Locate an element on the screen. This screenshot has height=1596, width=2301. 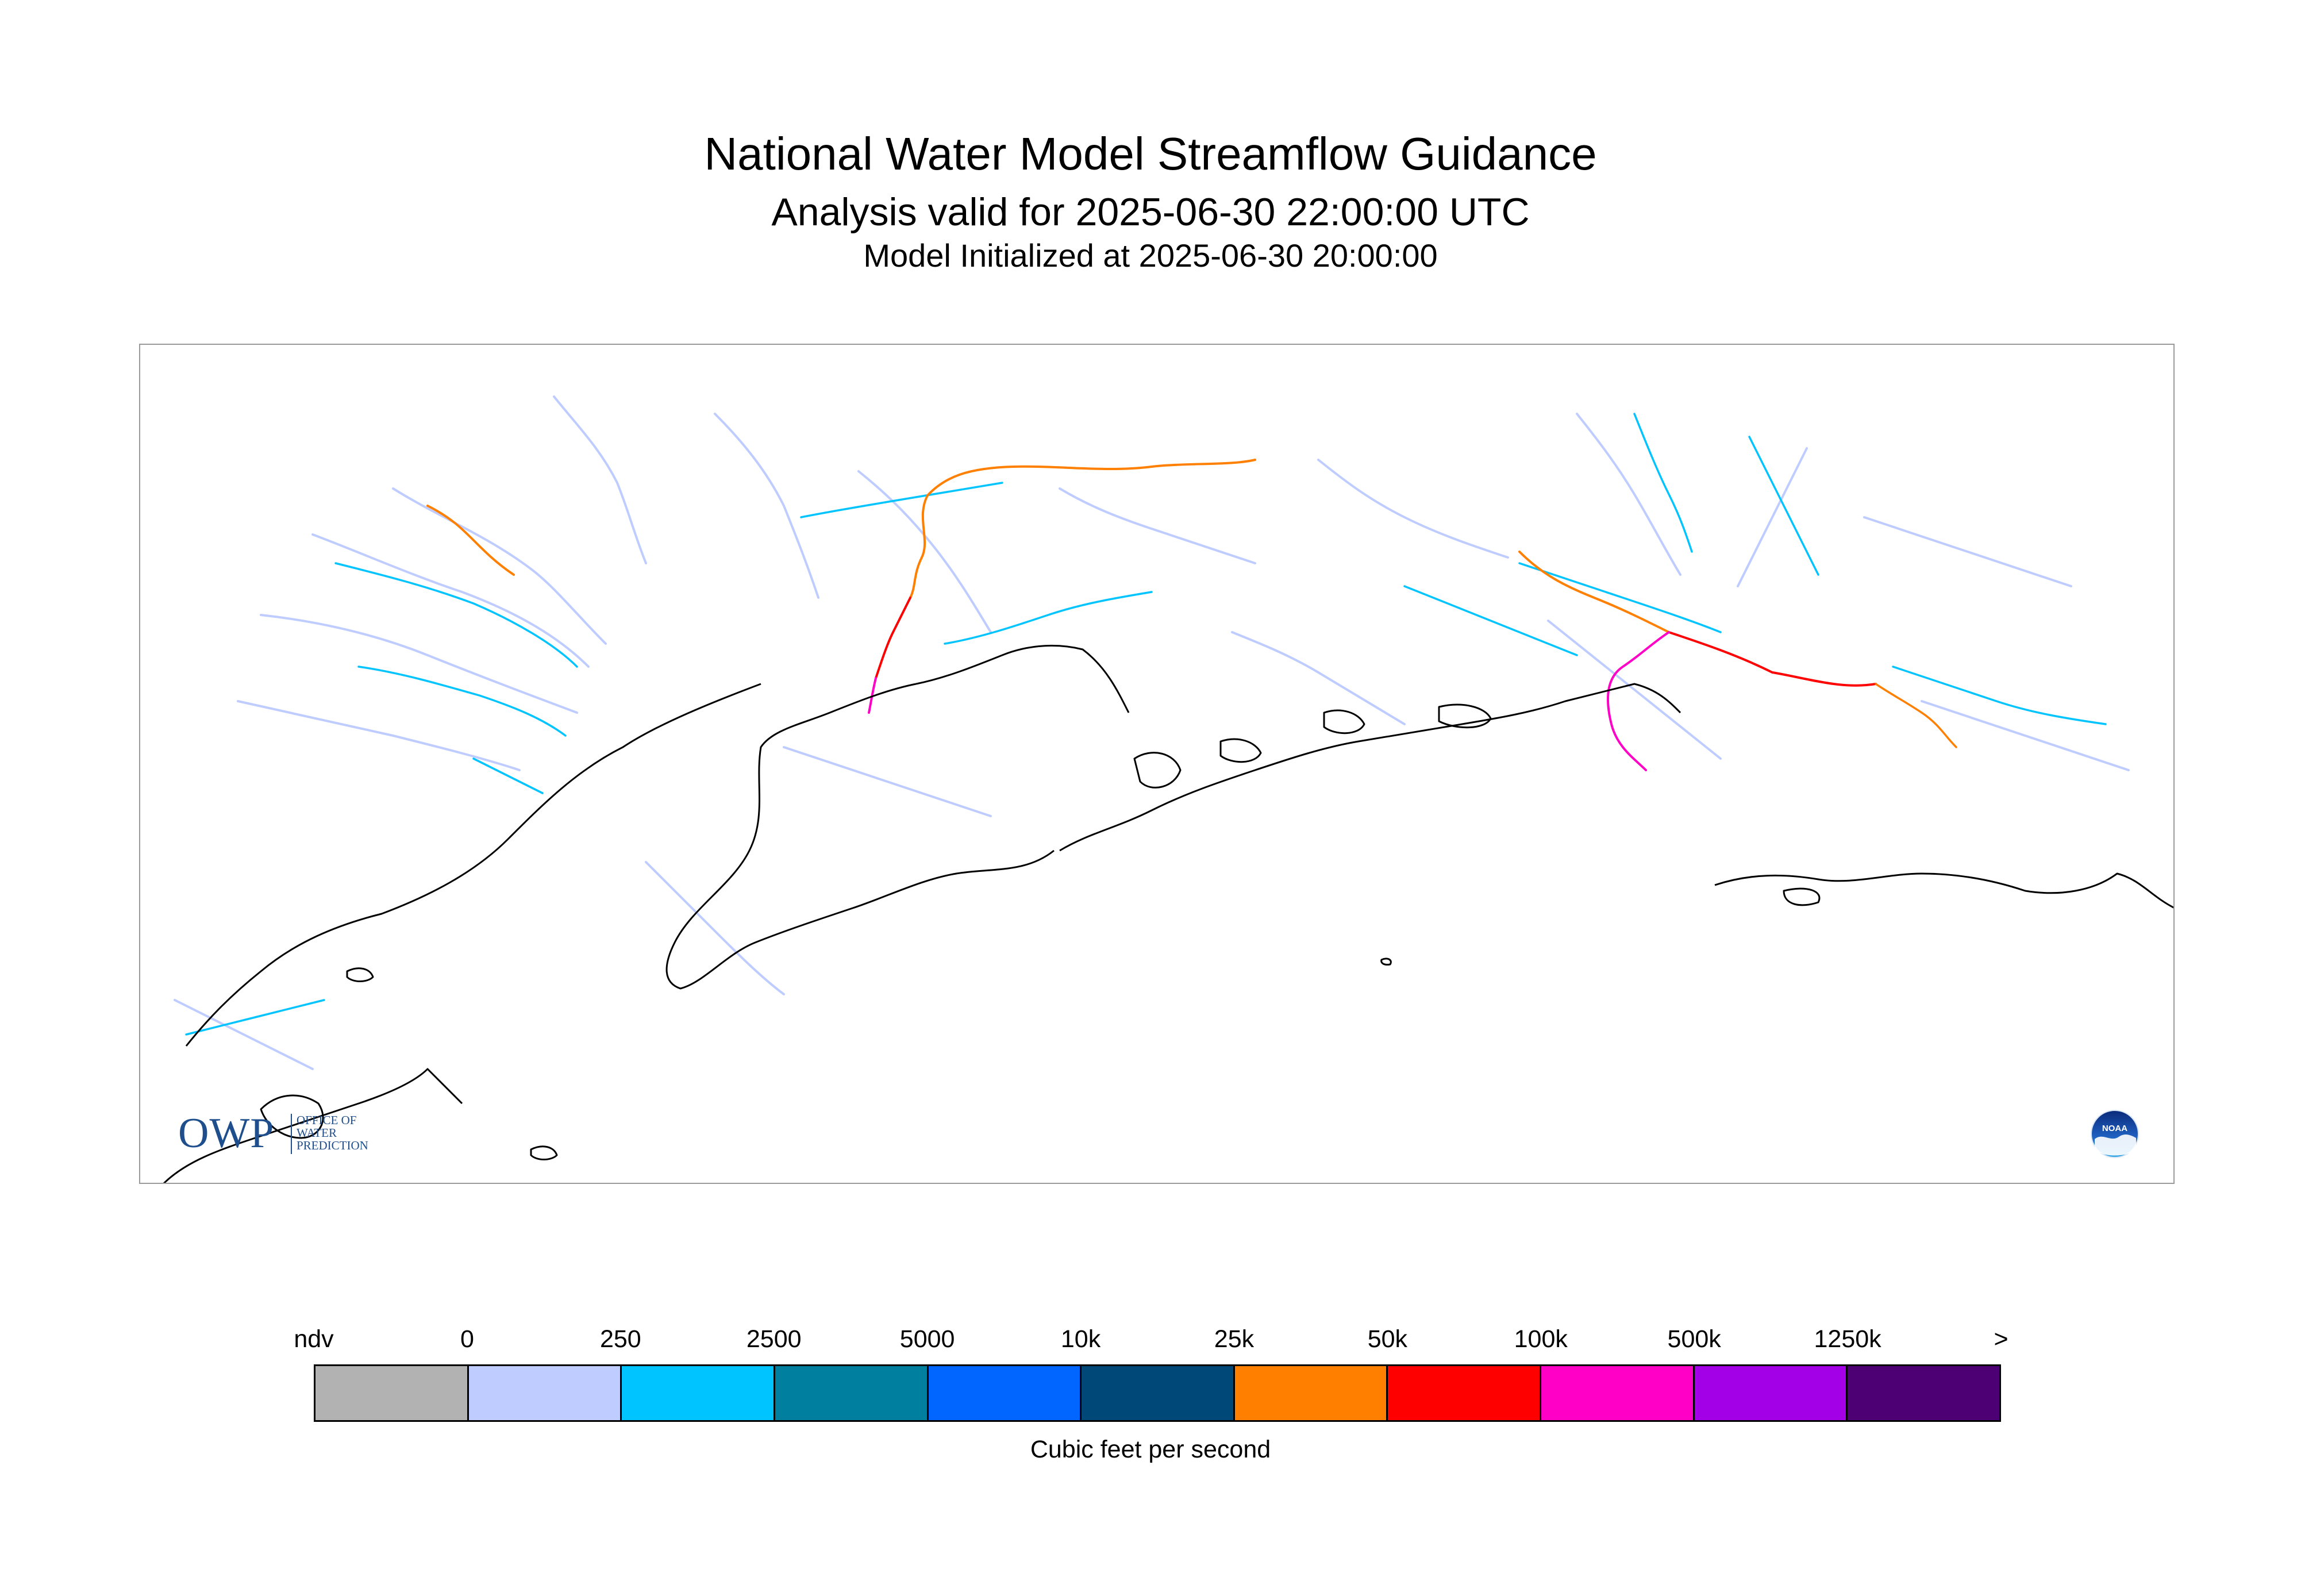
copper-river-upper is located at coordinates (1594, 592).